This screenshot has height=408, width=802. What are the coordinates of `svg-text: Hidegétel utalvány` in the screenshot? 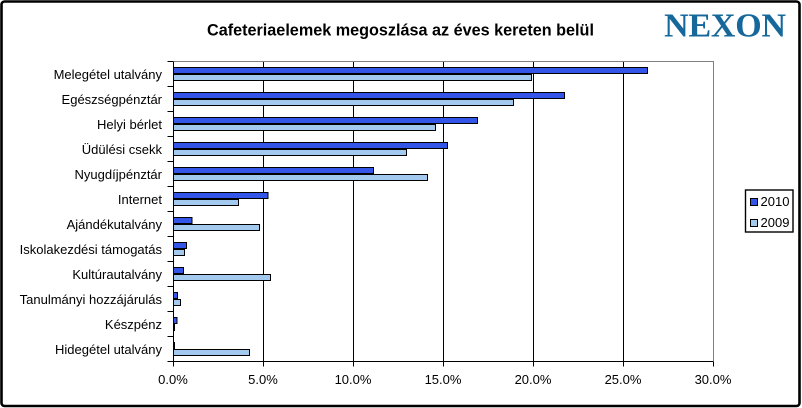 It's located at (108, 349).